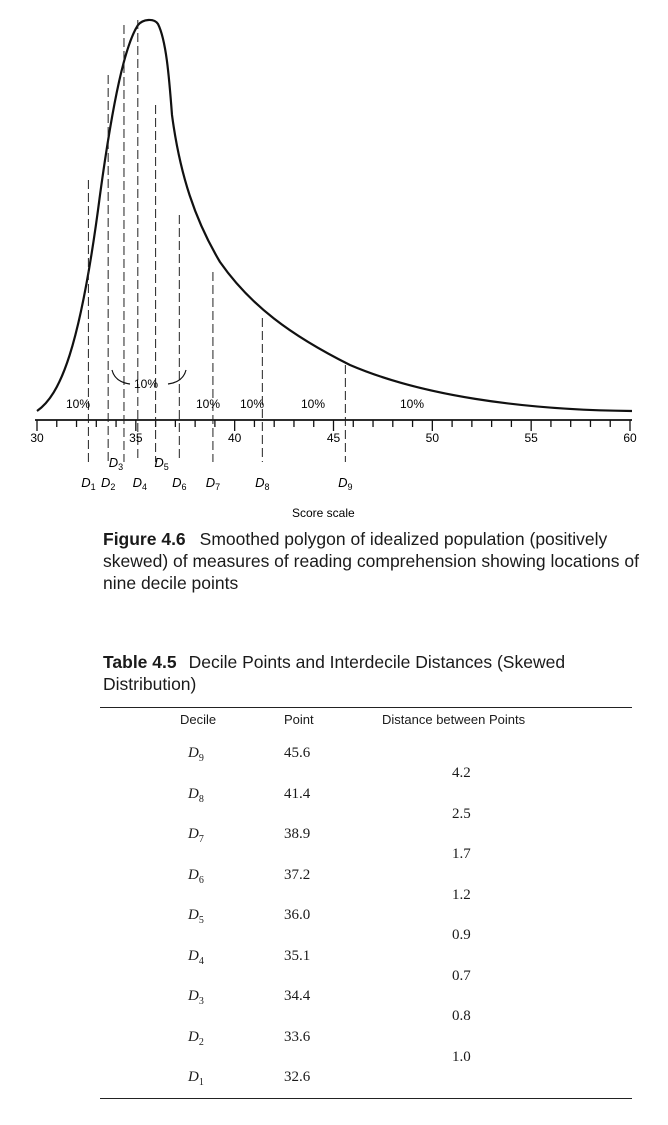 The width and height of the screenshot is (668, 1125). Describe the element at coordinates (196, 754) in the screenshot. I see `decile-cell: D9` at that location.